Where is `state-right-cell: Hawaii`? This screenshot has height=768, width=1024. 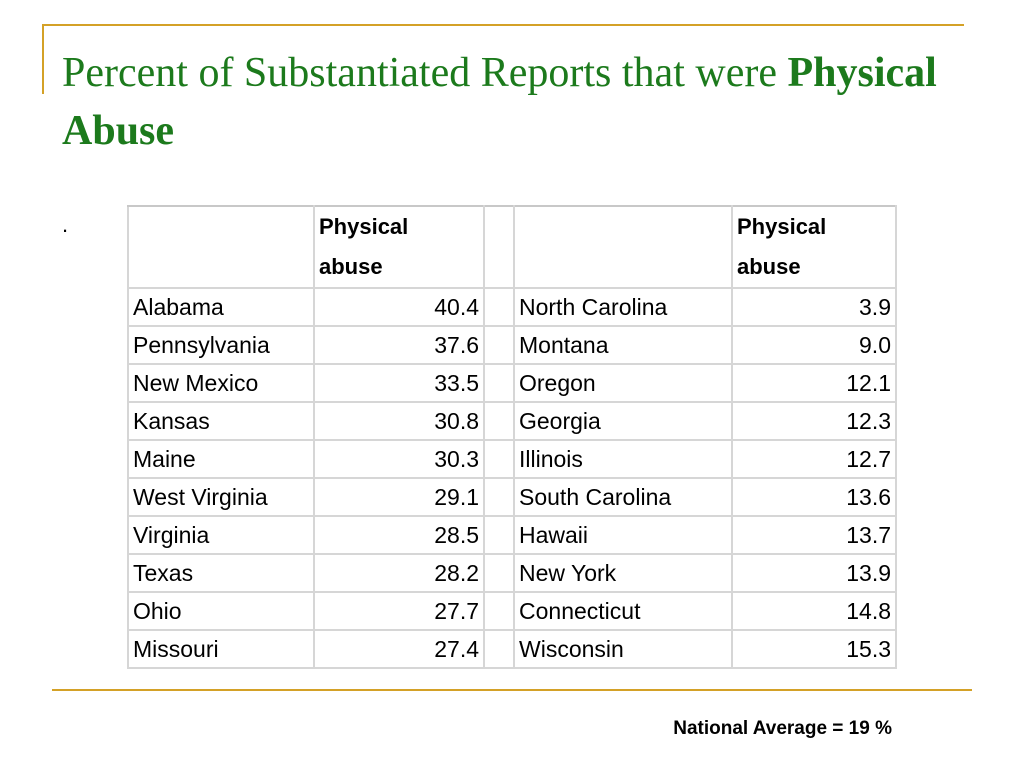
state-right-cell: Hawaii is located at coordinates (623, 535).